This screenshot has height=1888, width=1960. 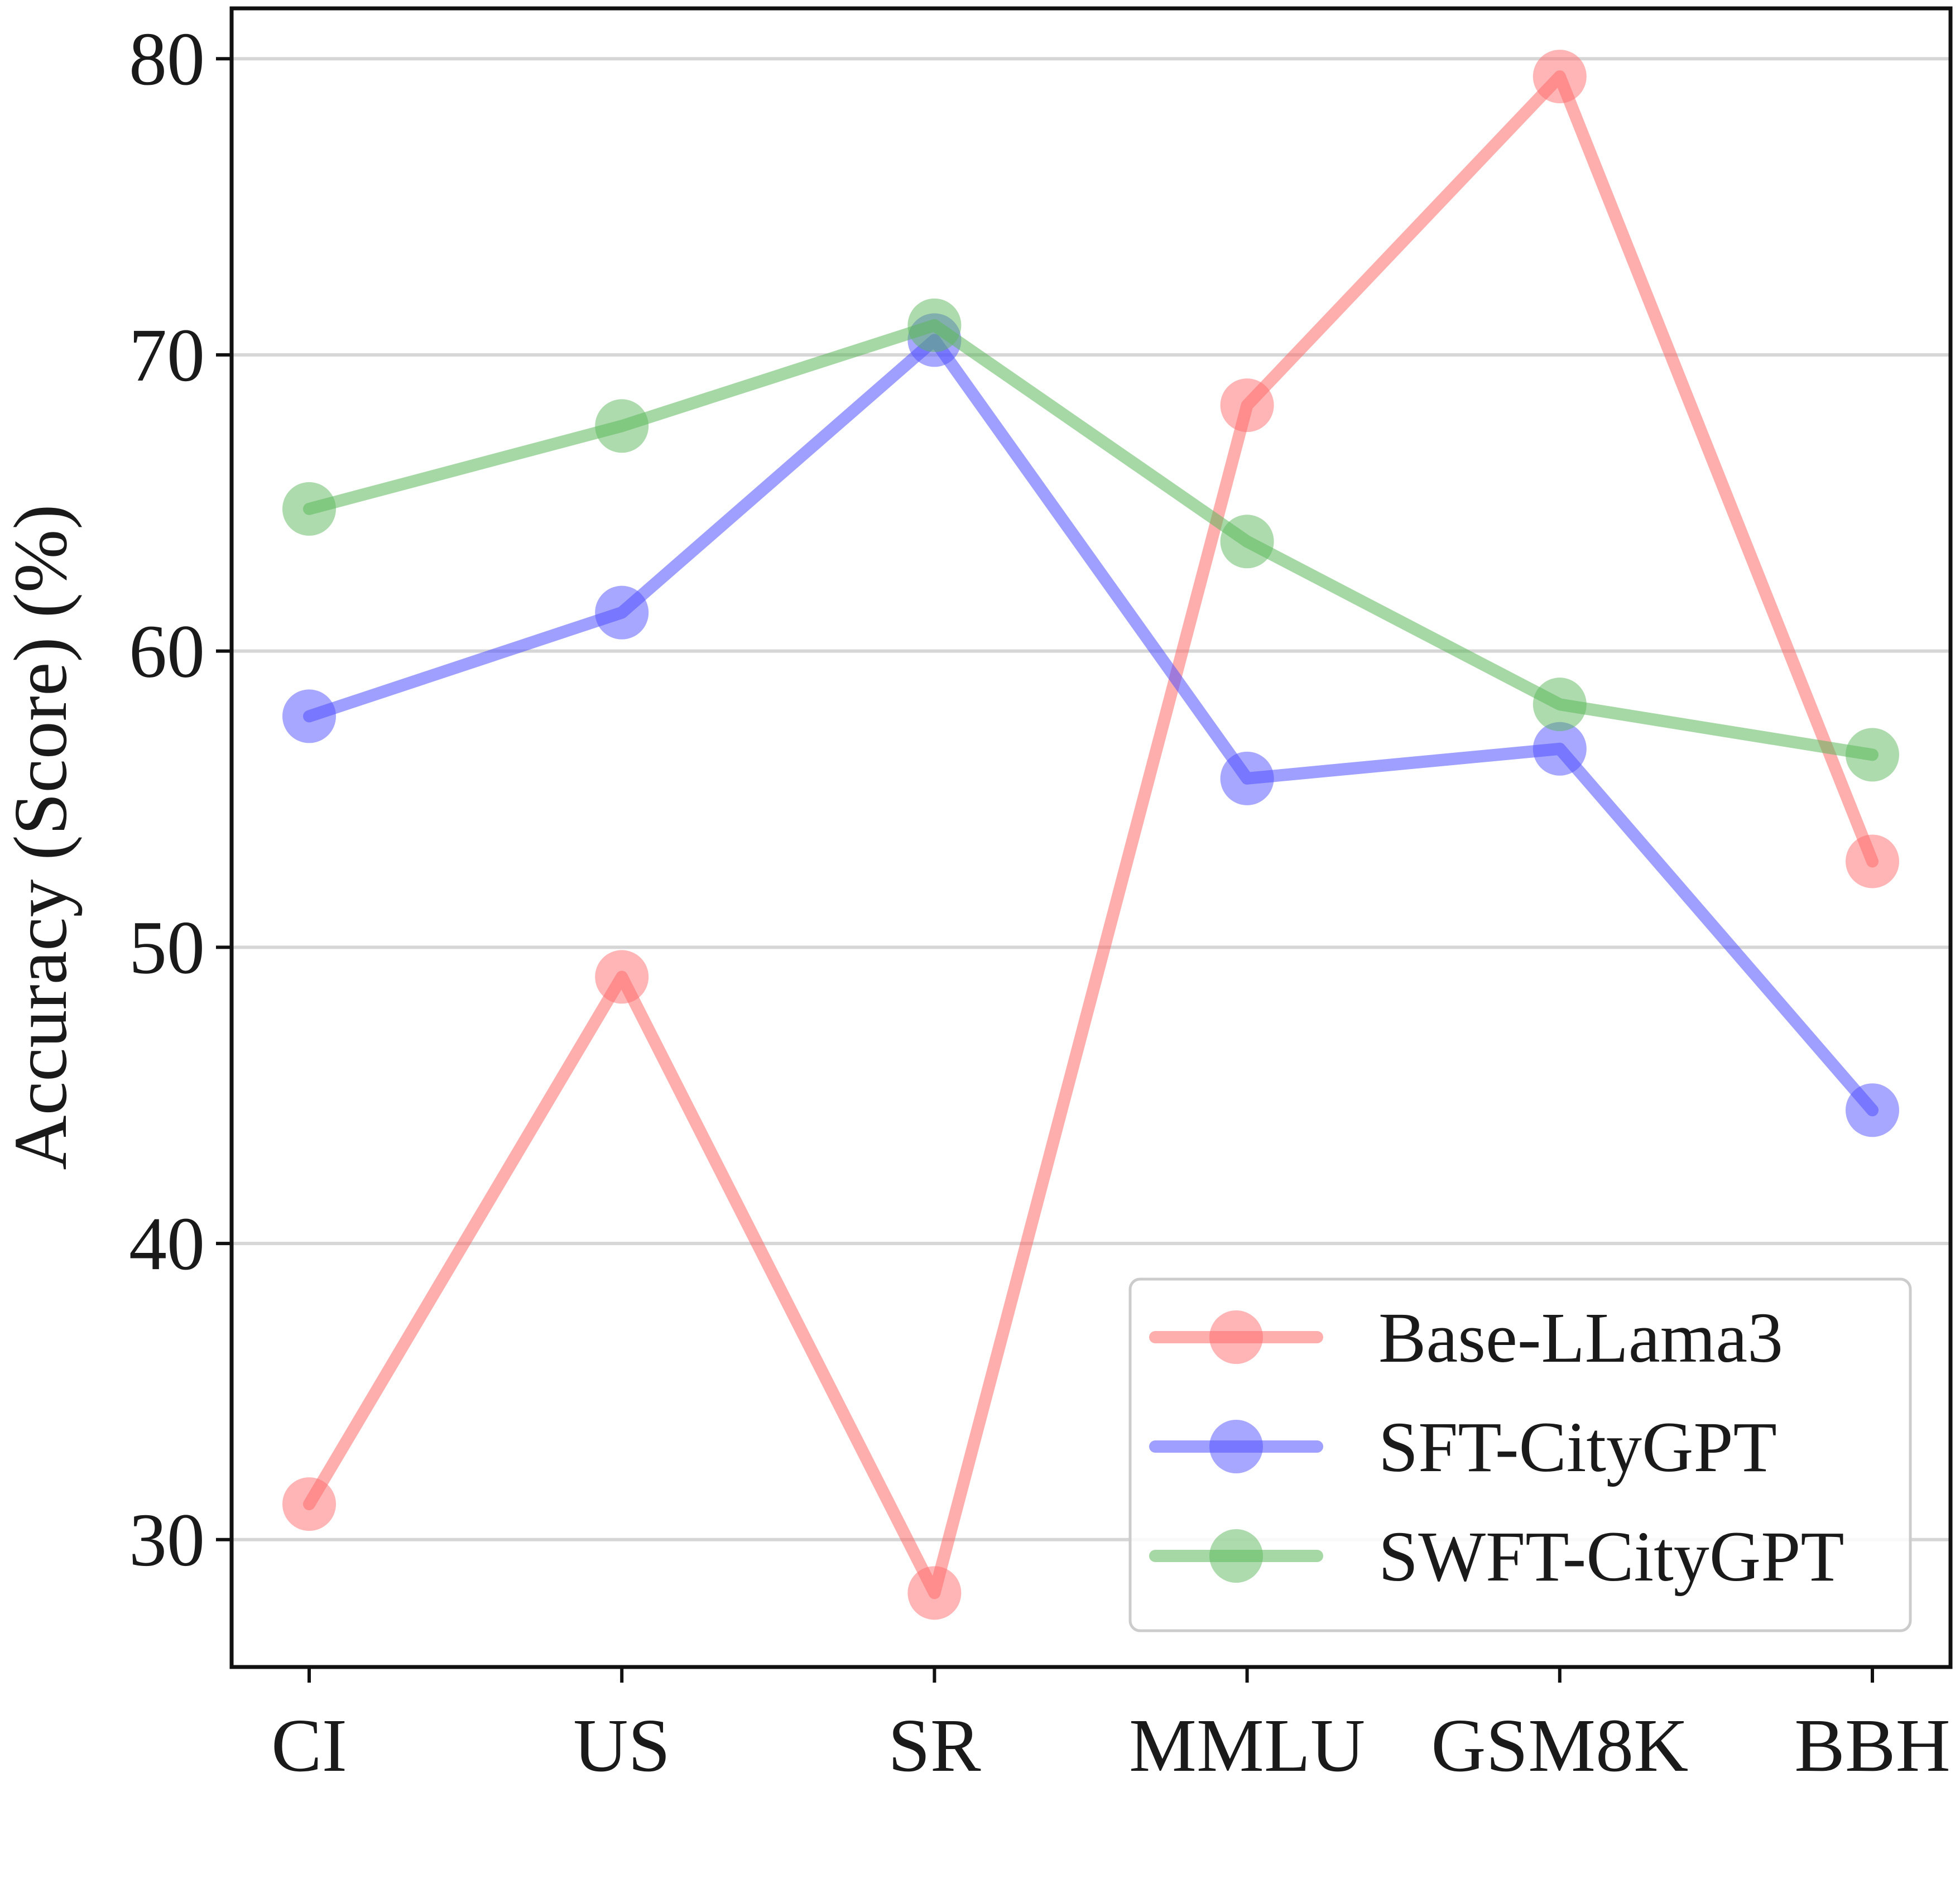 What do you see at coordinates (41, 837) in the screenshot?
I see `y-axis-title: Accuracy (Score) (%)` at bounding box center [41, 837].